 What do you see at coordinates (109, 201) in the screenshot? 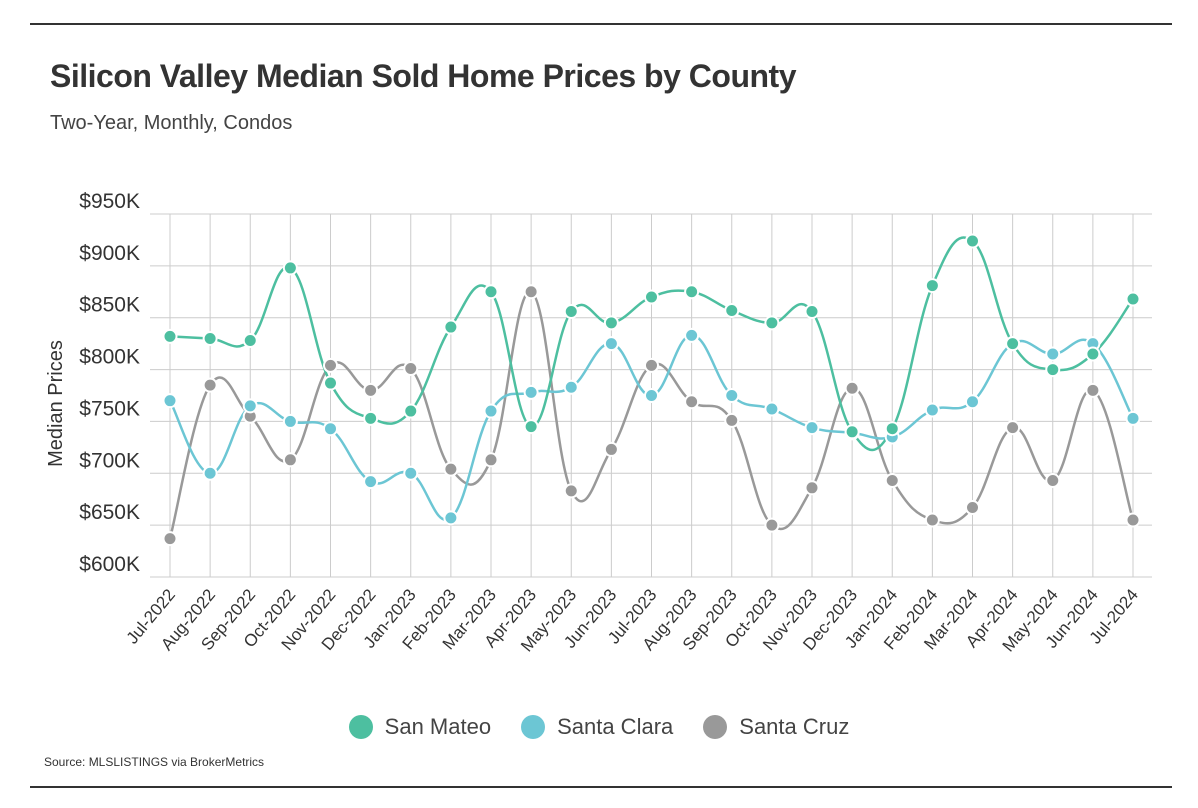
I see `y-tick-label: $950K` at bounding box center [109, 201].